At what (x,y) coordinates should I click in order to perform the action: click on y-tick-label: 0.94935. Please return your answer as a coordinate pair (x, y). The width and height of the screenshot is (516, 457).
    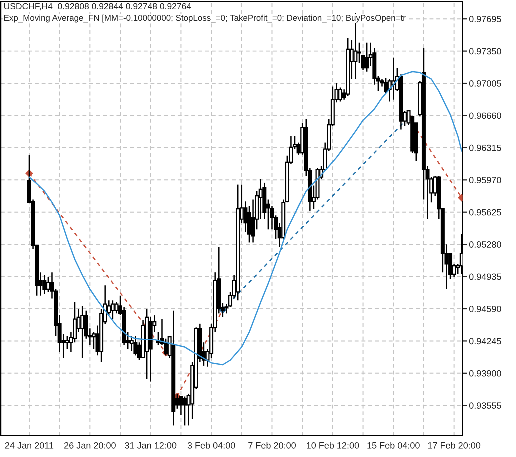
    Looking at the image, I should click on (485, 277).